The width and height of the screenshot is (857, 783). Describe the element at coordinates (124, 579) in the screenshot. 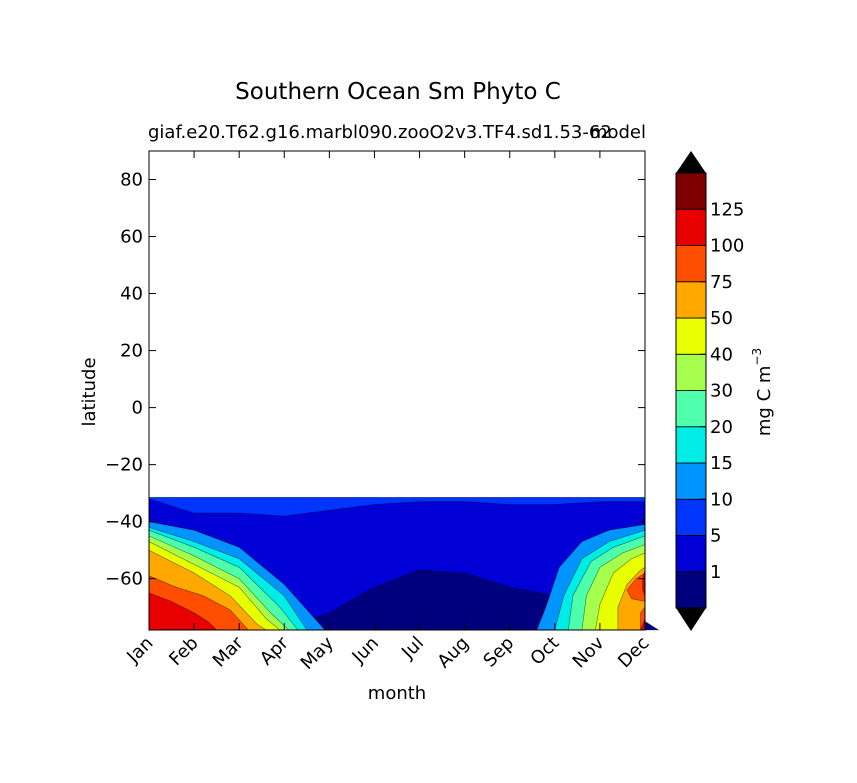

I see `y-tick-label: −60` at that location.